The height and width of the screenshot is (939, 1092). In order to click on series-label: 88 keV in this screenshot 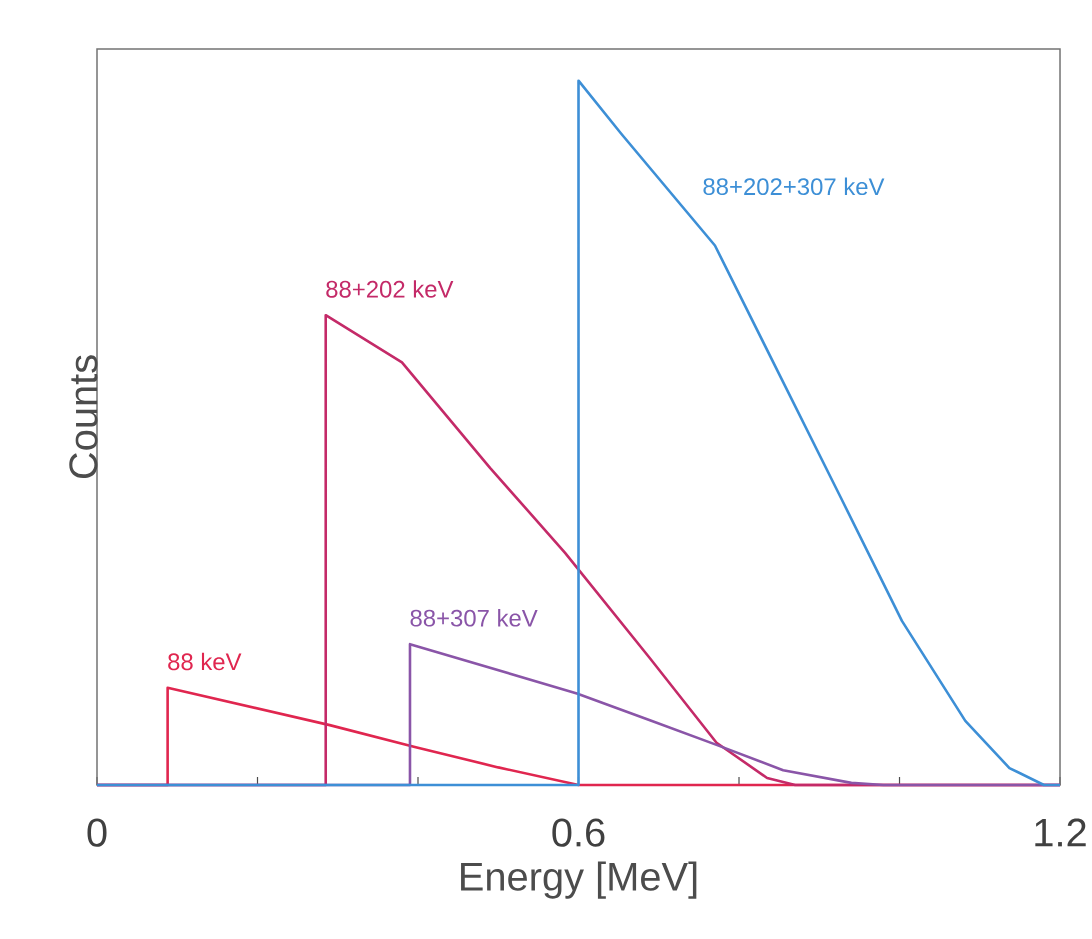, I will do `click(205, 661)`.